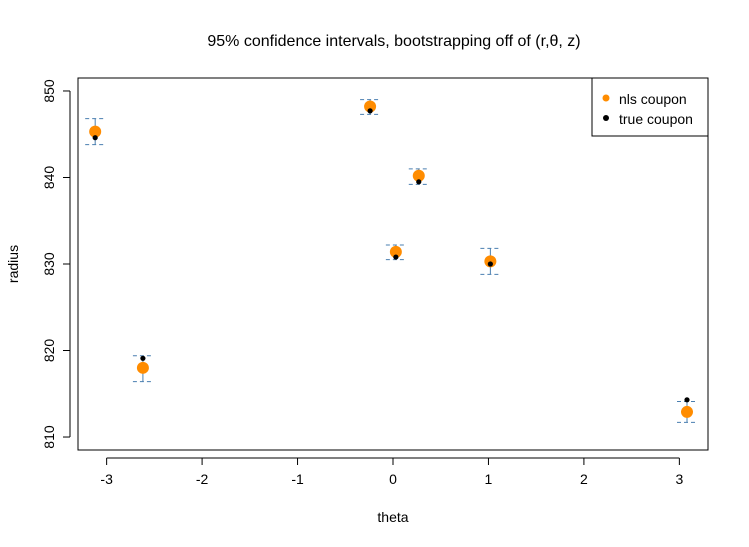 Image resolution: width=749 pixels, height=547 pixels. Describe the element at coordinates (584, 479) in the screenshot. I see `x-tick-label: 2` at that location.